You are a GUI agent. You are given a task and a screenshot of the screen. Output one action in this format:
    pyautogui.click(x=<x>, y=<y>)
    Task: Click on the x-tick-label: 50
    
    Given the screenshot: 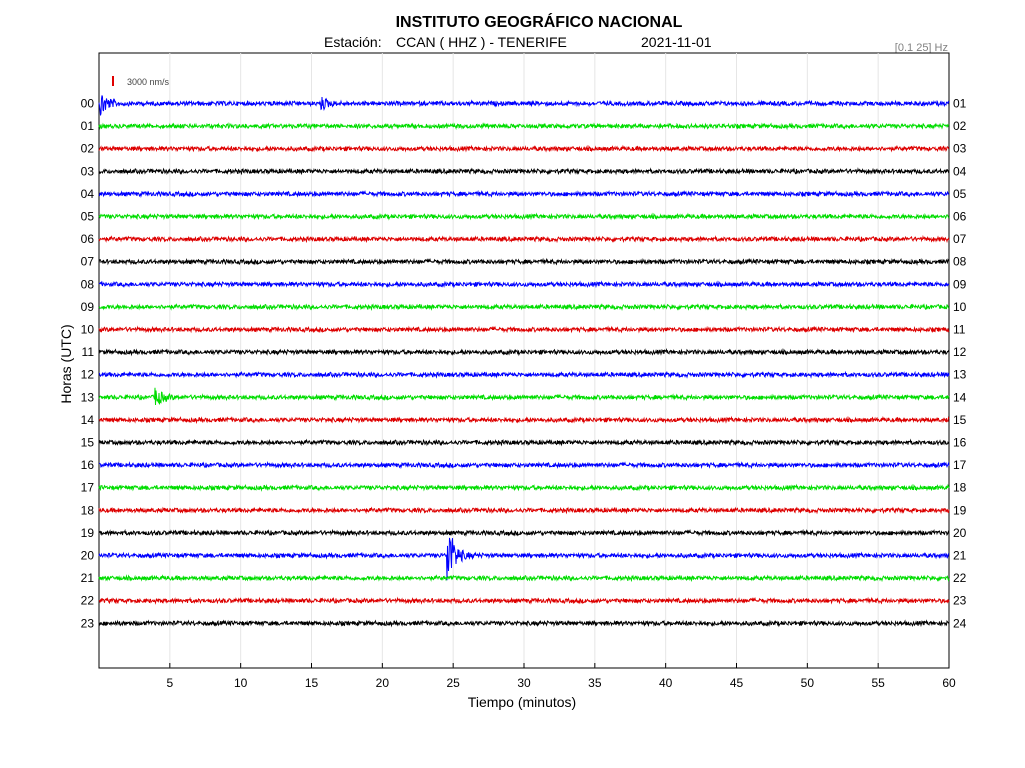 What is the action you would take?
    pyautogui.click(x=808, y=683)
    